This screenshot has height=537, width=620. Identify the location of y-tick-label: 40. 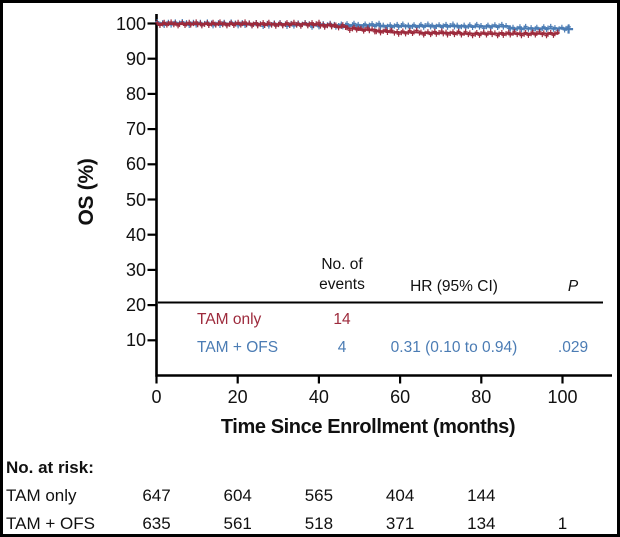
(135, 234).